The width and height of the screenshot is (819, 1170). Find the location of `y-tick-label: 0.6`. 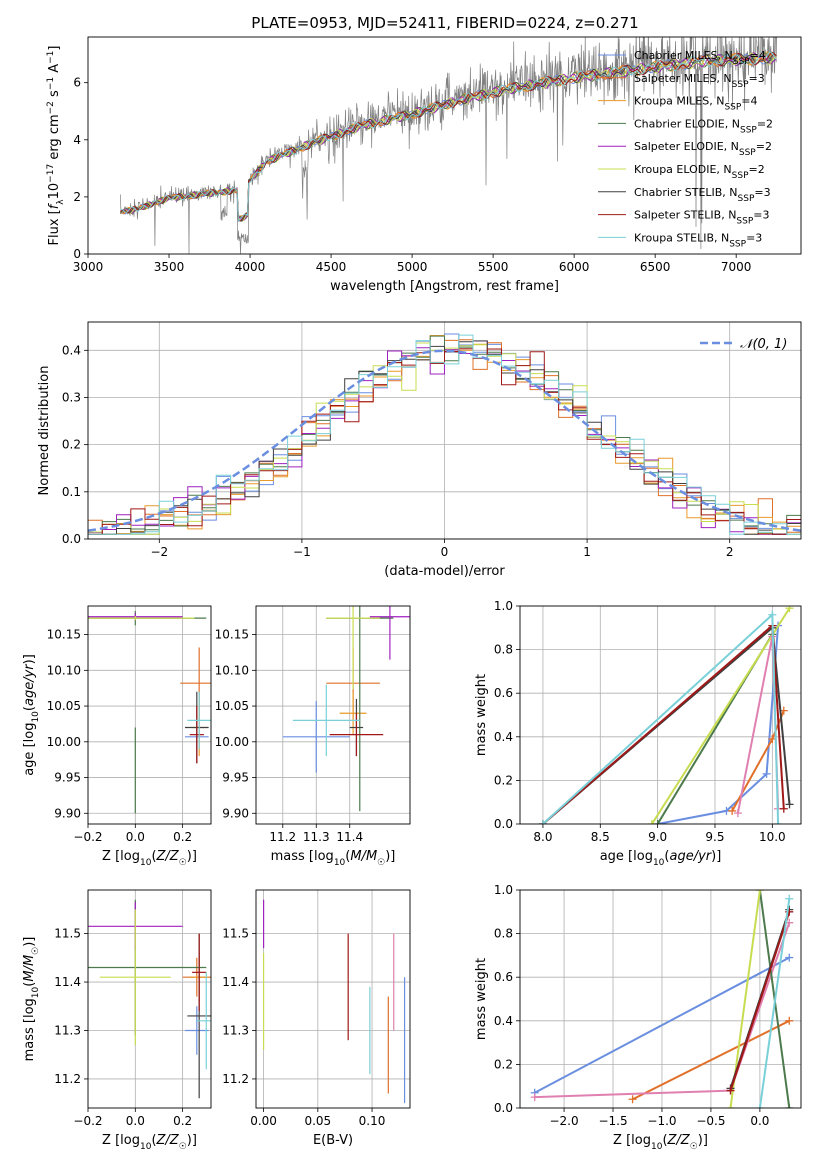

y-tick-label: 0.6 is located at coordinates (503, 693).